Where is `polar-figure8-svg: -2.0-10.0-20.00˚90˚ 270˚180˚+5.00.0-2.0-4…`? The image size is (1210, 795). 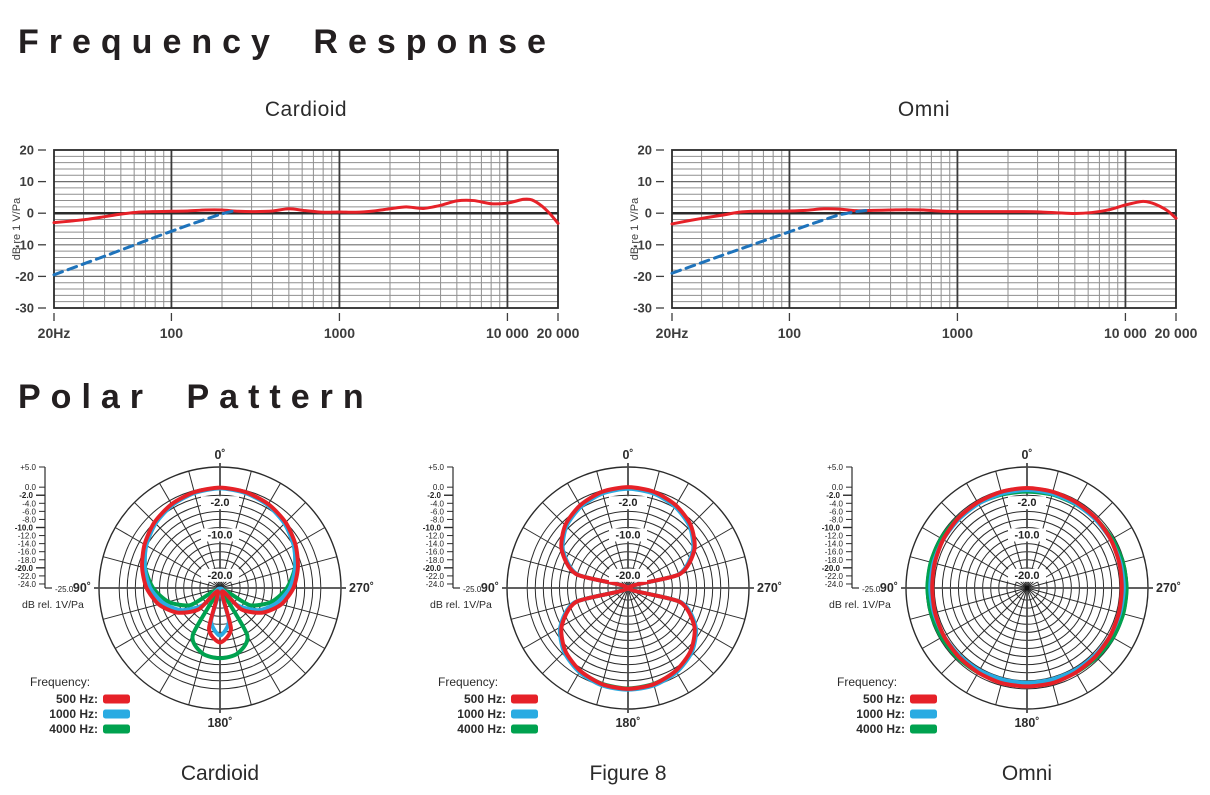
polar-figure8-svg: -2.0-10.0-20.00˚90˚ 270˚180˚+5.00.0-2.0-4… is located at coordinates (602, 592).